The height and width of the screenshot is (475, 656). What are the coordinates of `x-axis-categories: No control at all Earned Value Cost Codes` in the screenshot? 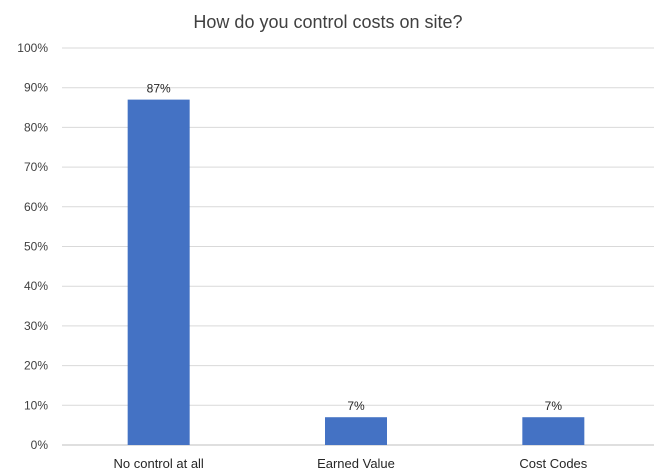 It's located at (351, 463).